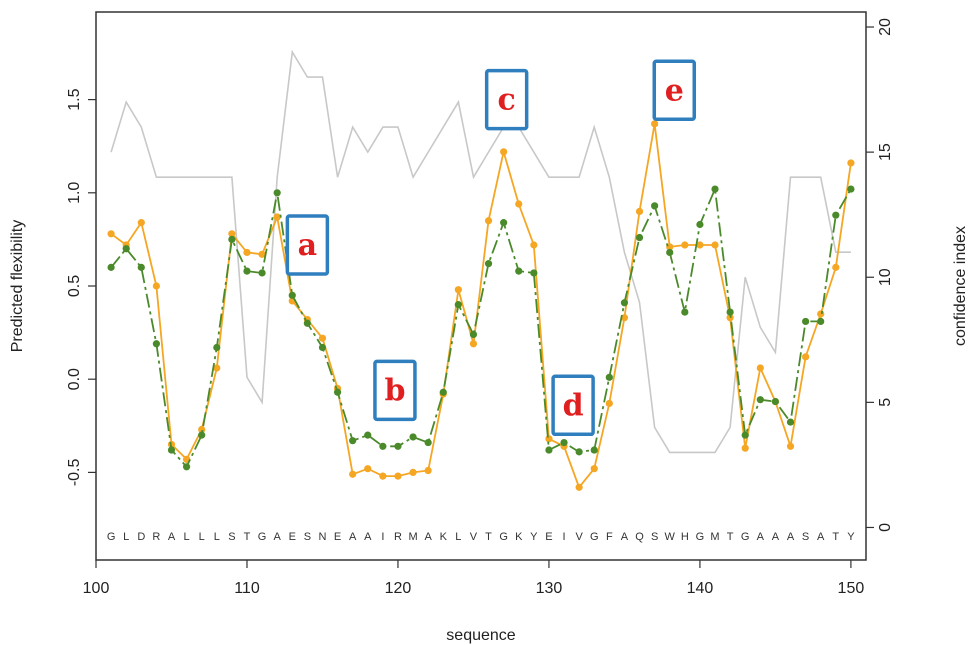 The width and height of the screenshot is (971, 645). Describe the element at coordinates (670, 537) in the screenshot. I see `sequence-letter: W` at that location.